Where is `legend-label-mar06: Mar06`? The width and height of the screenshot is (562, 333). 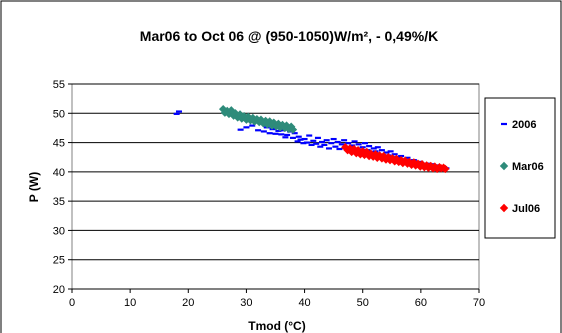 legend-label-mar06: Mar06 is located at coordinates (528, 167).